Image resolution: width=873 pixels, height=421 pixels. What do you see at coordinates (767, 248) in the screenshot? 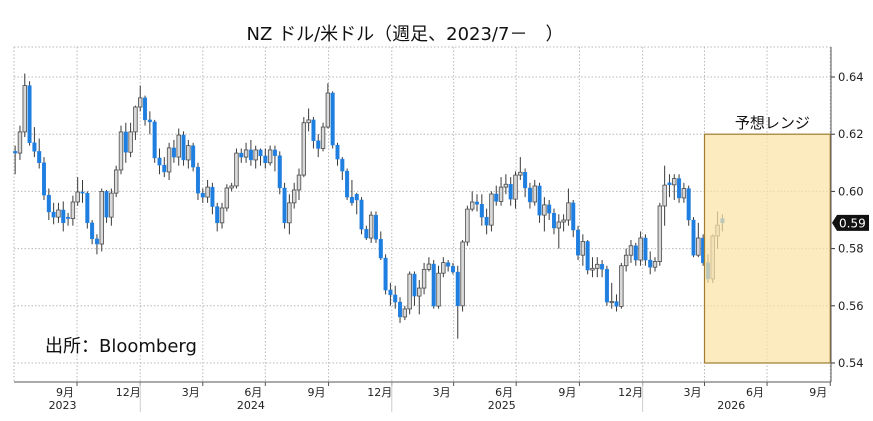
I see `forecast-range-box` at bounding box center [767, 248].